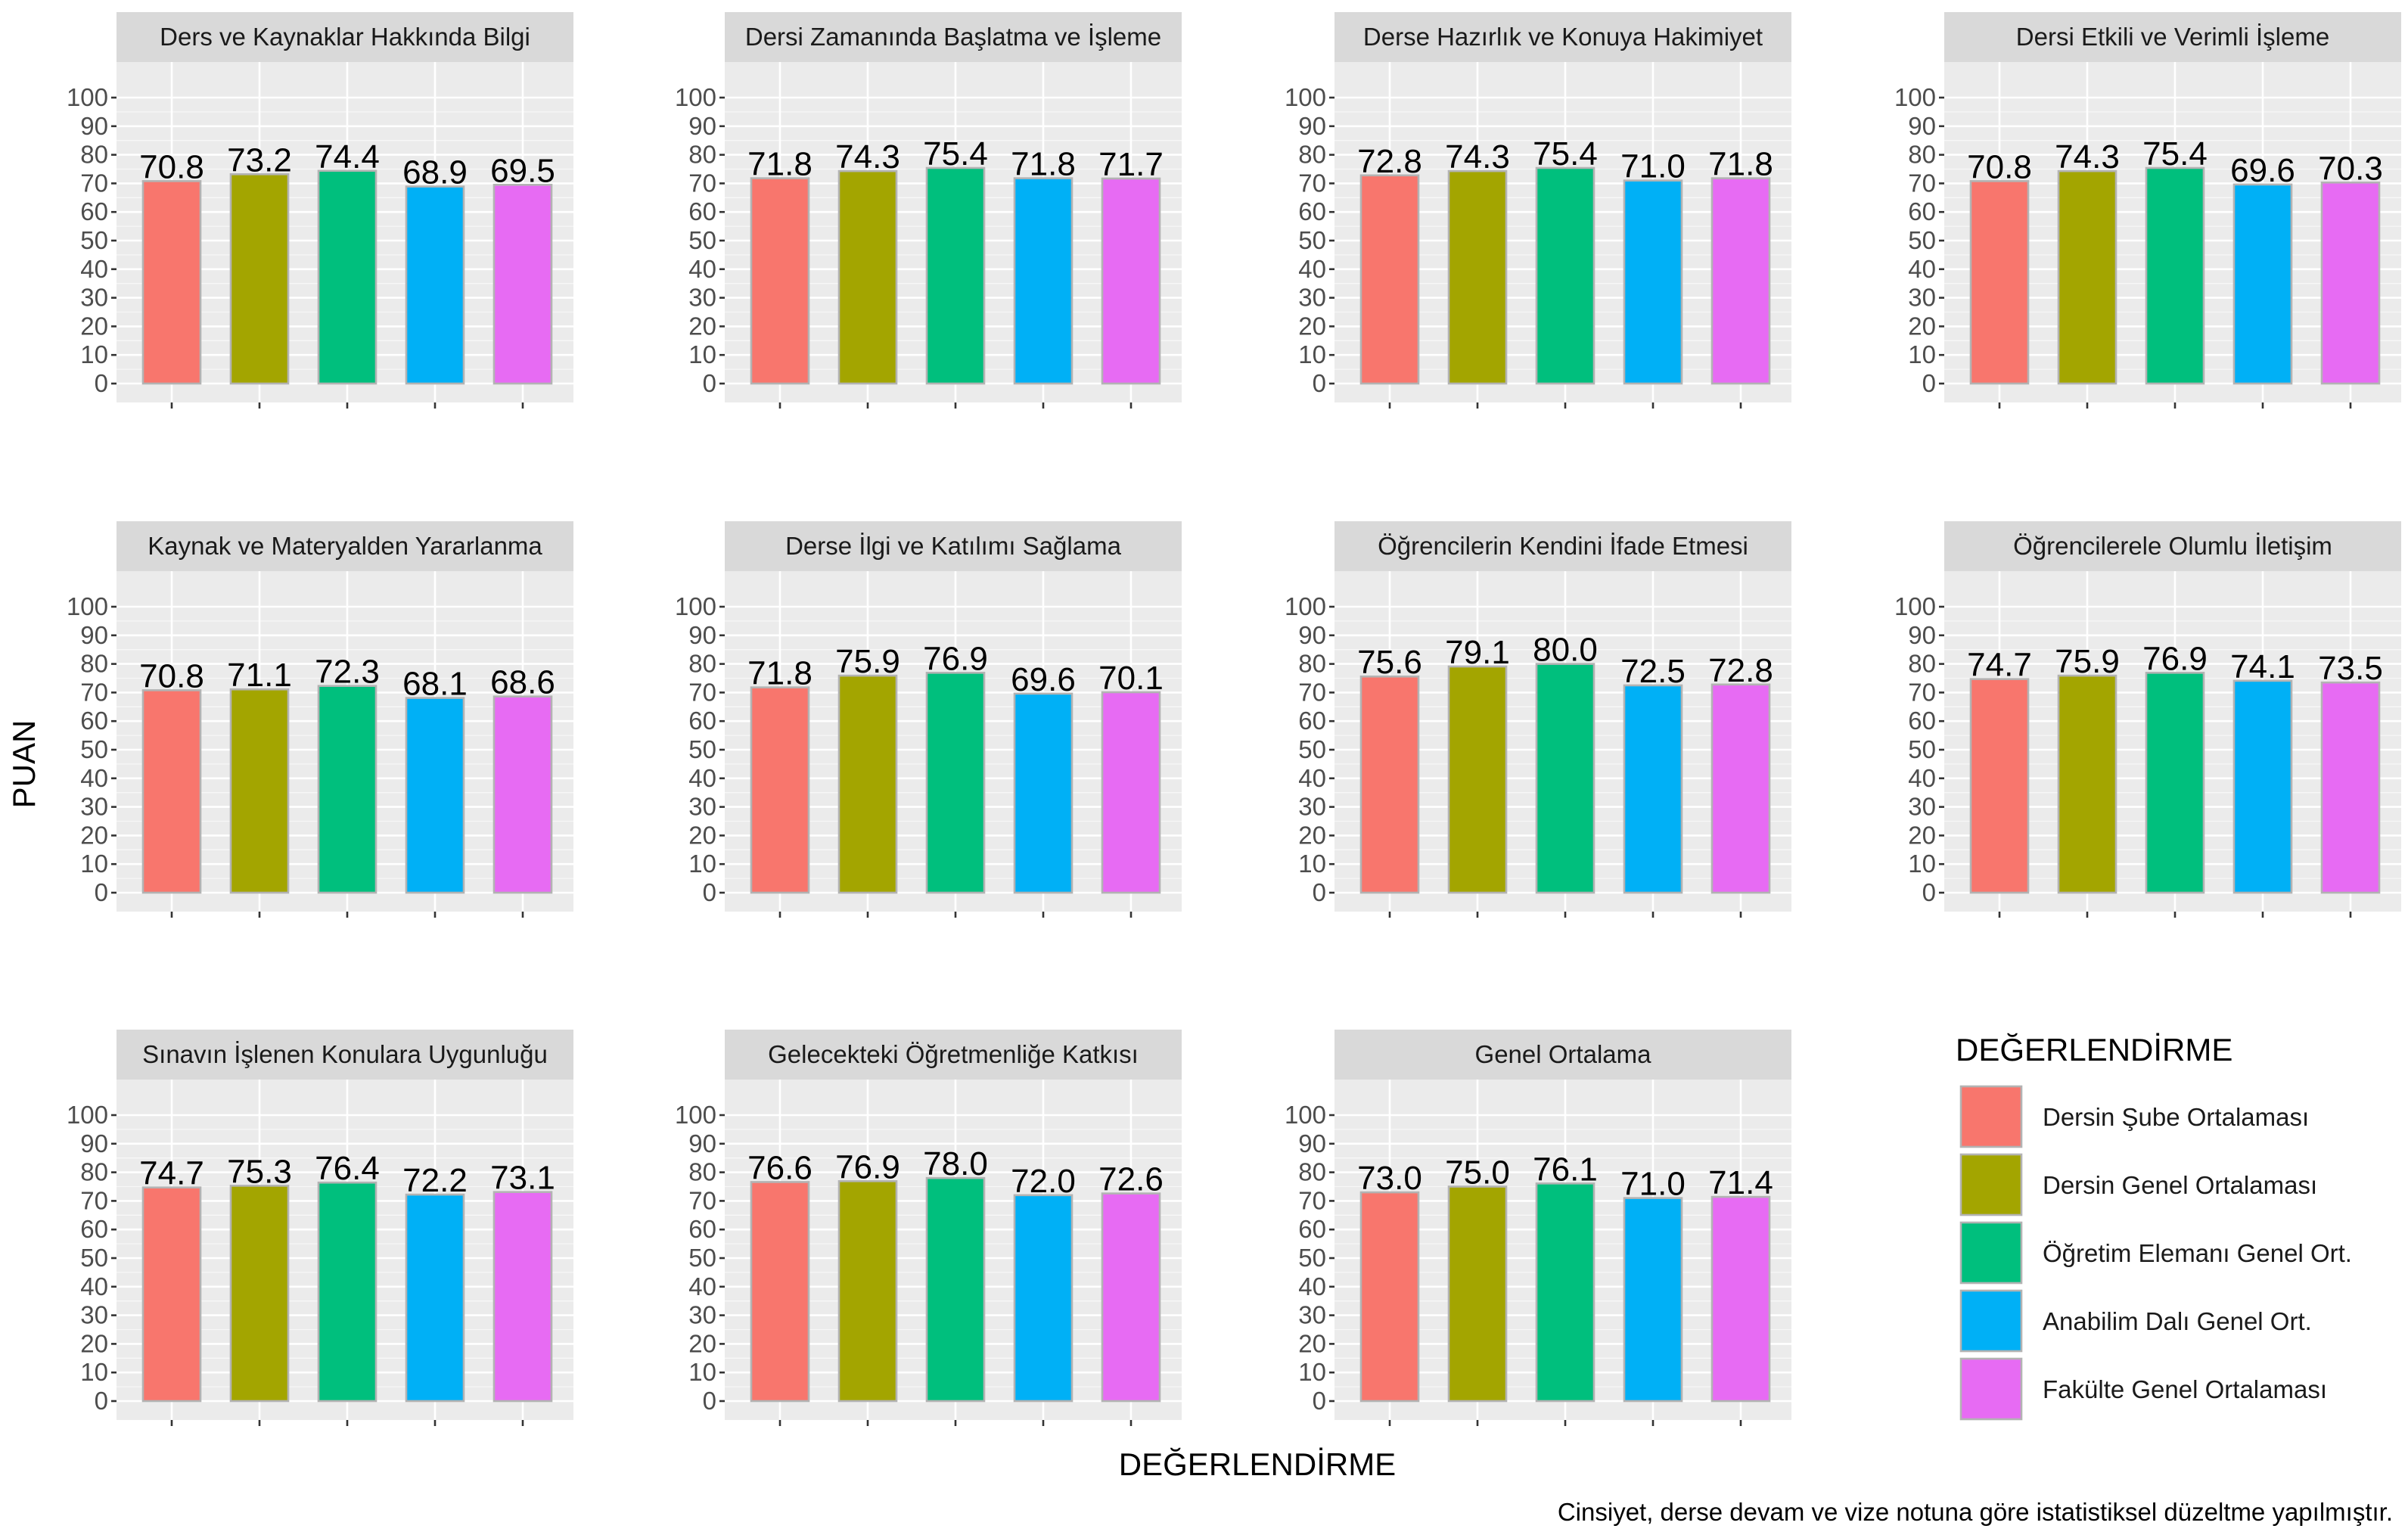  I want to click on legend-label: Anabilim Dalı Genel Ort., so click(2177, 1321).